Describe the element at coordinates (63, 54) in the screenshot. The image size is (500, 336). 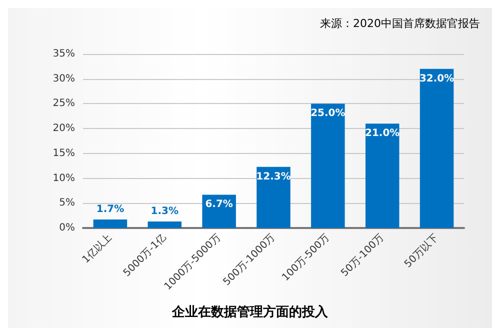
I see `y-tick-label: 35%` at that location.